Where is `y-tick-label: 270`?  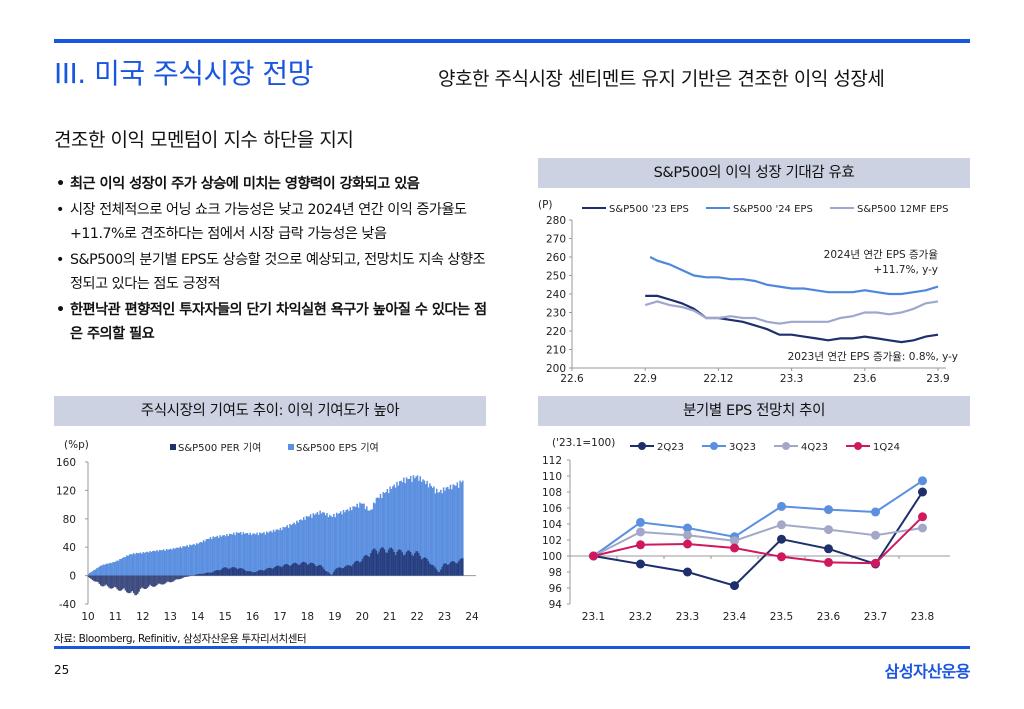 y-tick-label: 270 is located at coordinates (556, 240).